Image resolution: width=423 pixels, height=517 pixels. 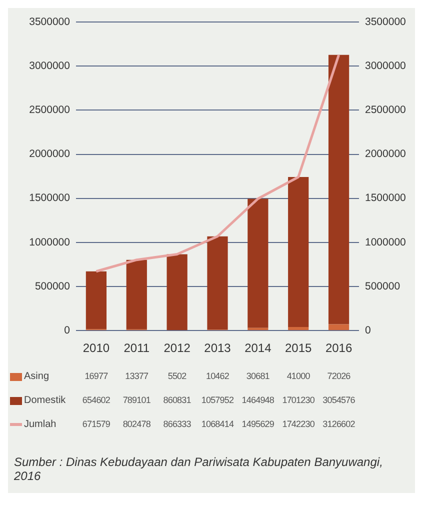 What do you see at coordinates (49, 22) in the screenshot?
I see `y-tick-label: 3500000` at bounding box center [49, 22].